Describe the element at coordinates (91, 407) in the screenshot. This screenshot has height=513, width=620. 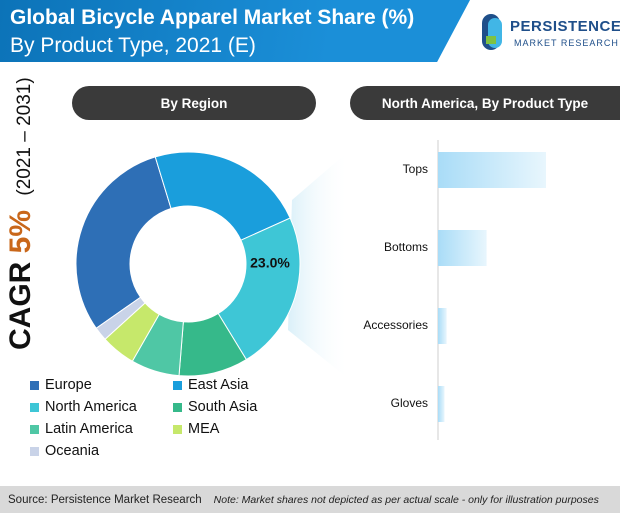
I see `legend-label: North America` at that location.